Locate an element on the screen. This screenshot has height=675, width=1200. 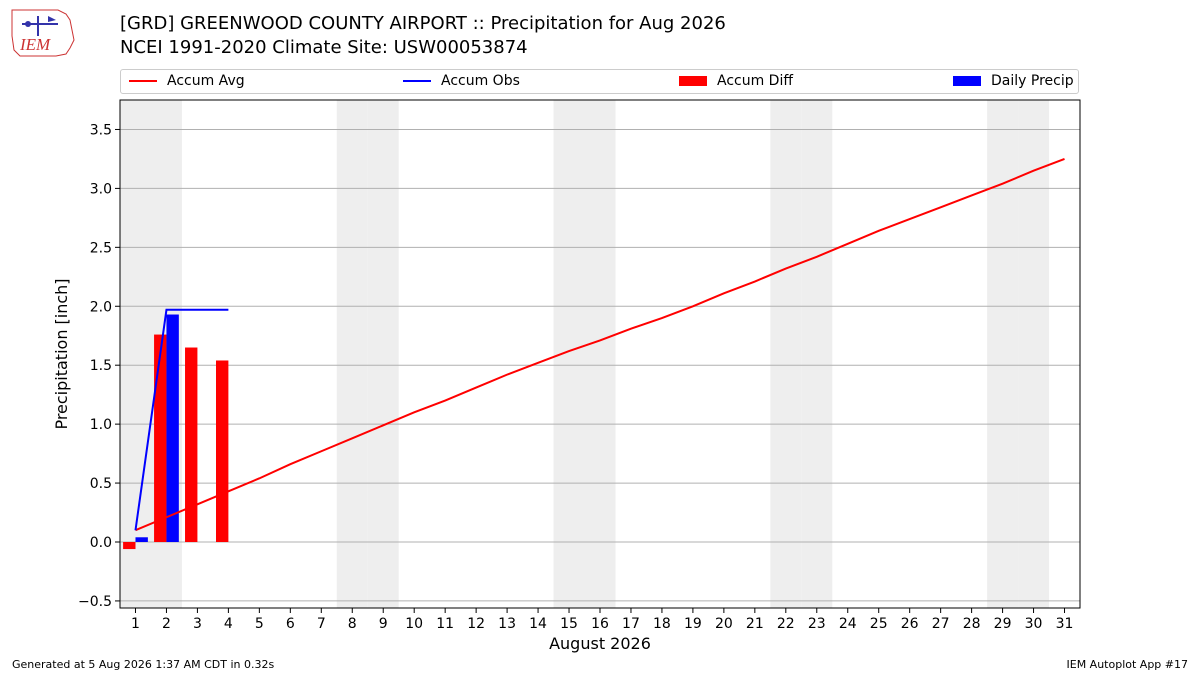
y-tick-label: 0.5 is located at coordinates (101, 484).